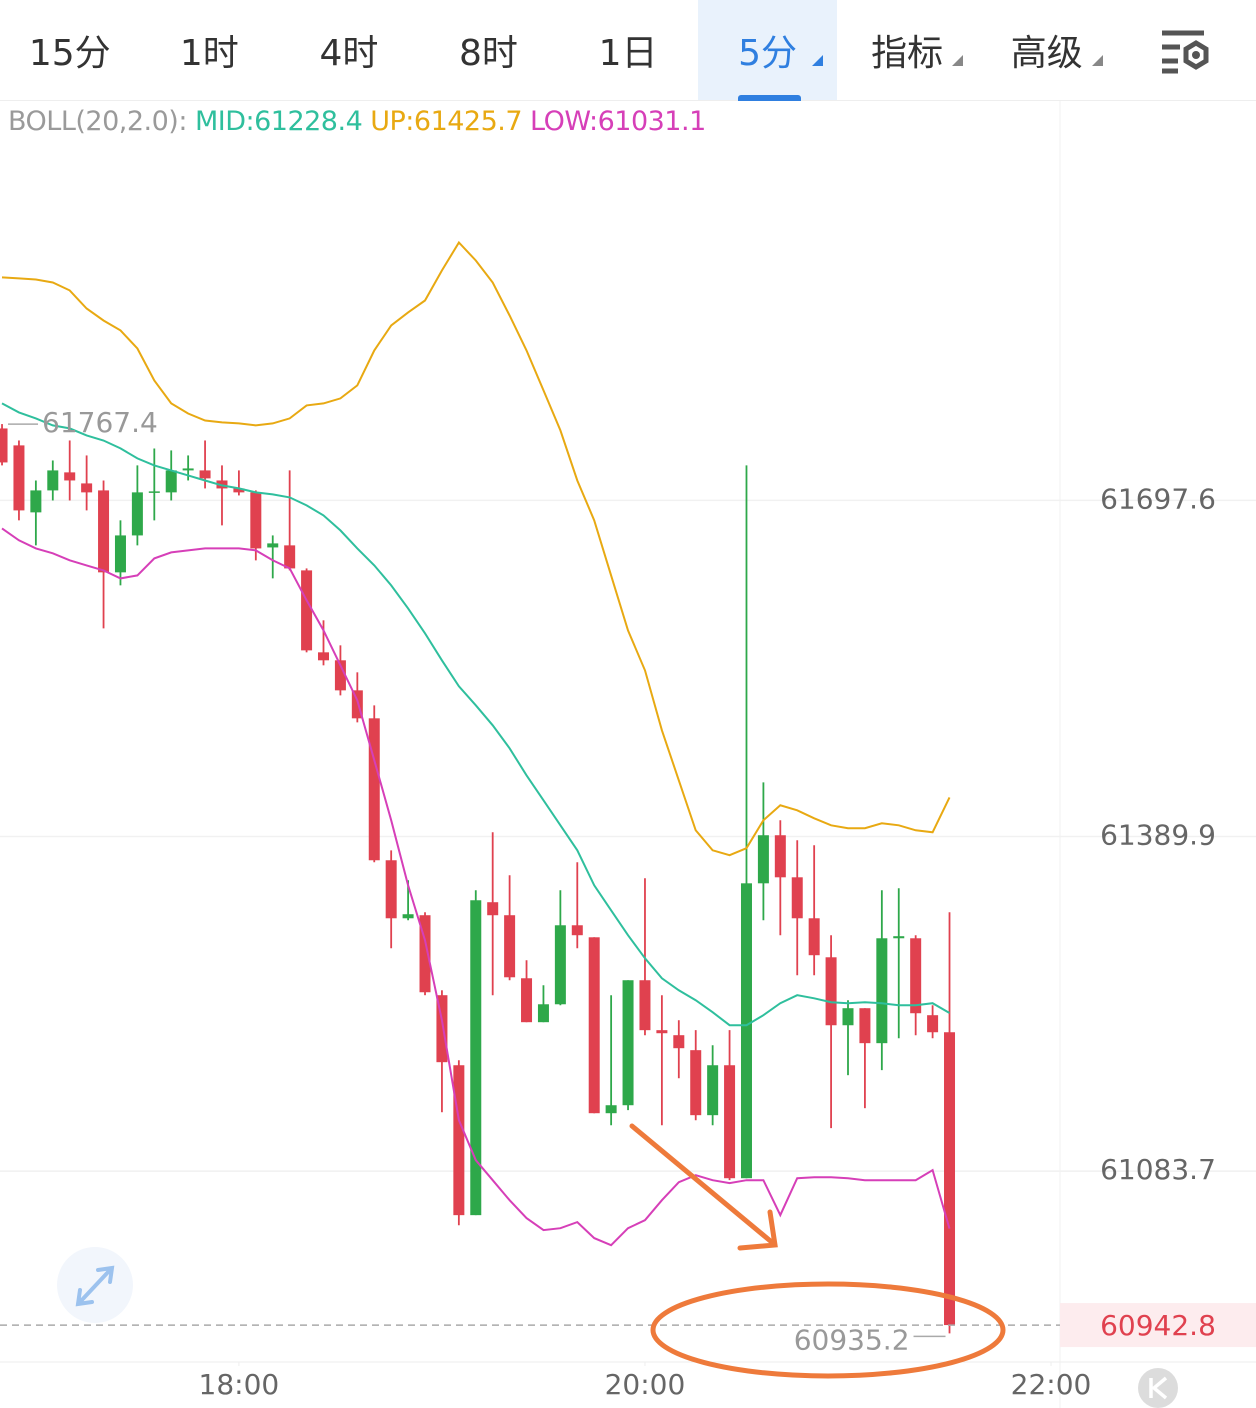 This screenshot has height=1408, width=1256. I want to click on tab: 5分, so click(767, 50).